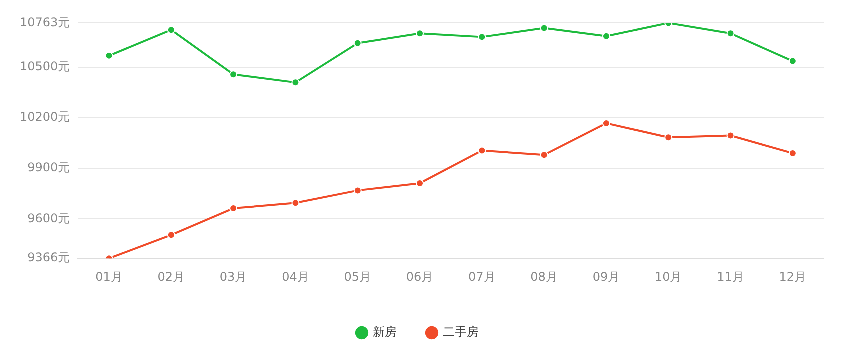  What do you see at coordinates (730, 277) in the screenshot?
I see `x-tick-label: 11月` at bounding box center [730, 277].